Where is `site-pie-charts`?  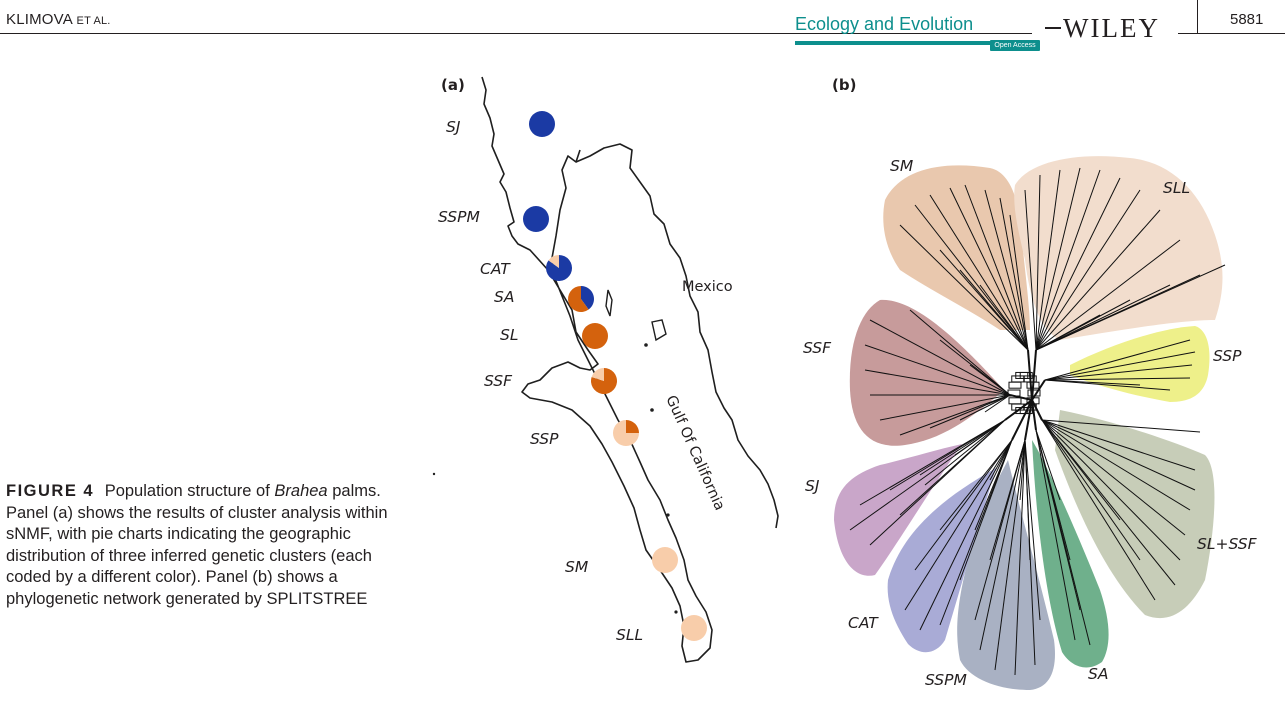
site-pie-charts is located at coordinates (615, 376).